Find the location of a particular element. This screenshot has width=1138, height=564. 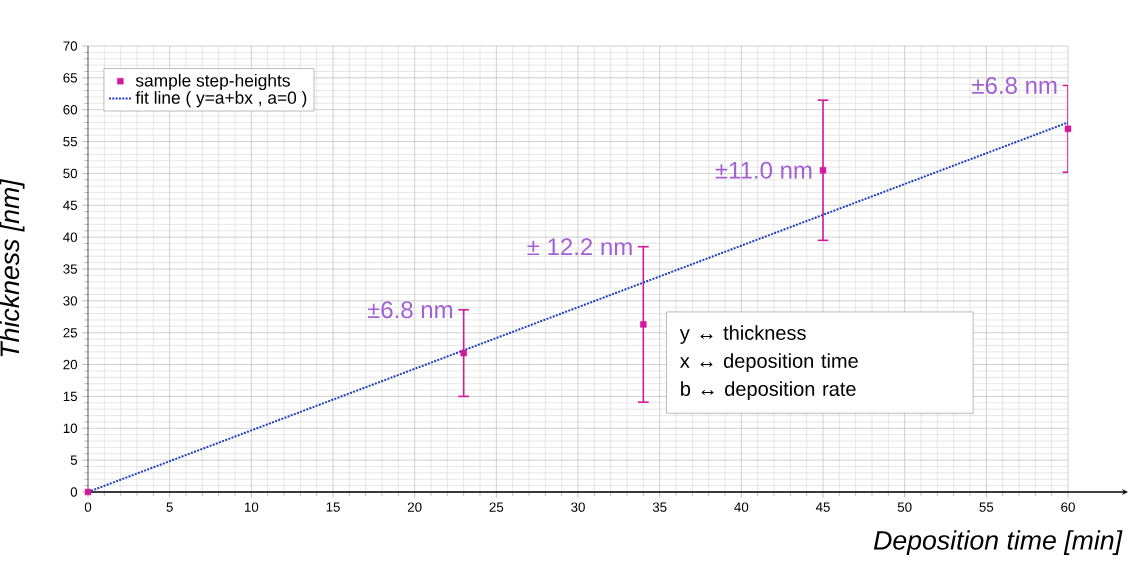

y-tick-label: 5 is located at coordinates (74, 460).